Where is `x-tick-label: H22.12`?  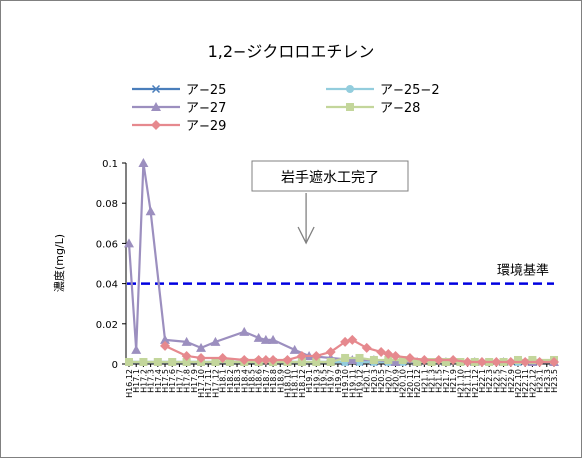 x-tick-label: H22.12 is located at coordinates (532, 383).